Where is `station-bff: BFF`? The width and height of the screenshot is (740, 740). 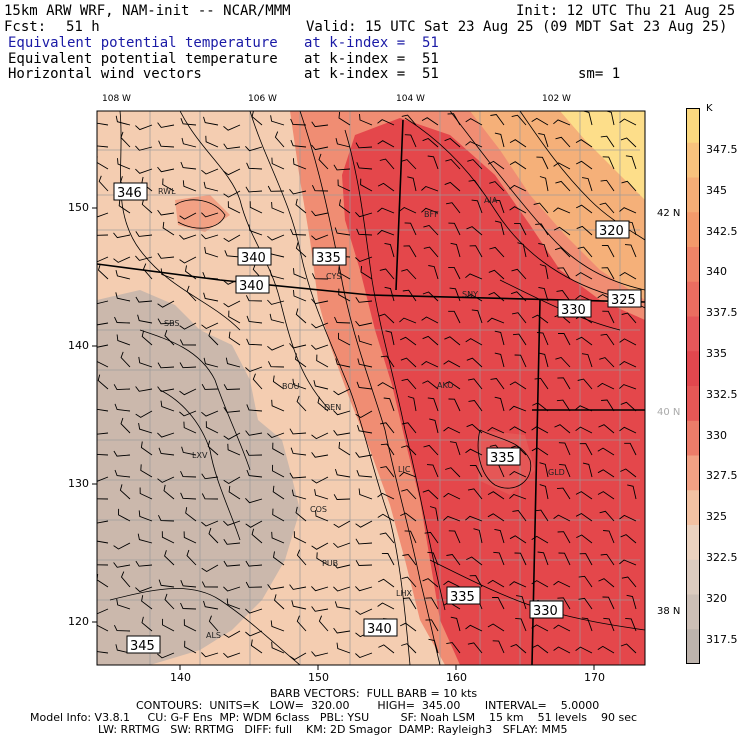
station-bff: BFF is located at coordinates (431, 214).